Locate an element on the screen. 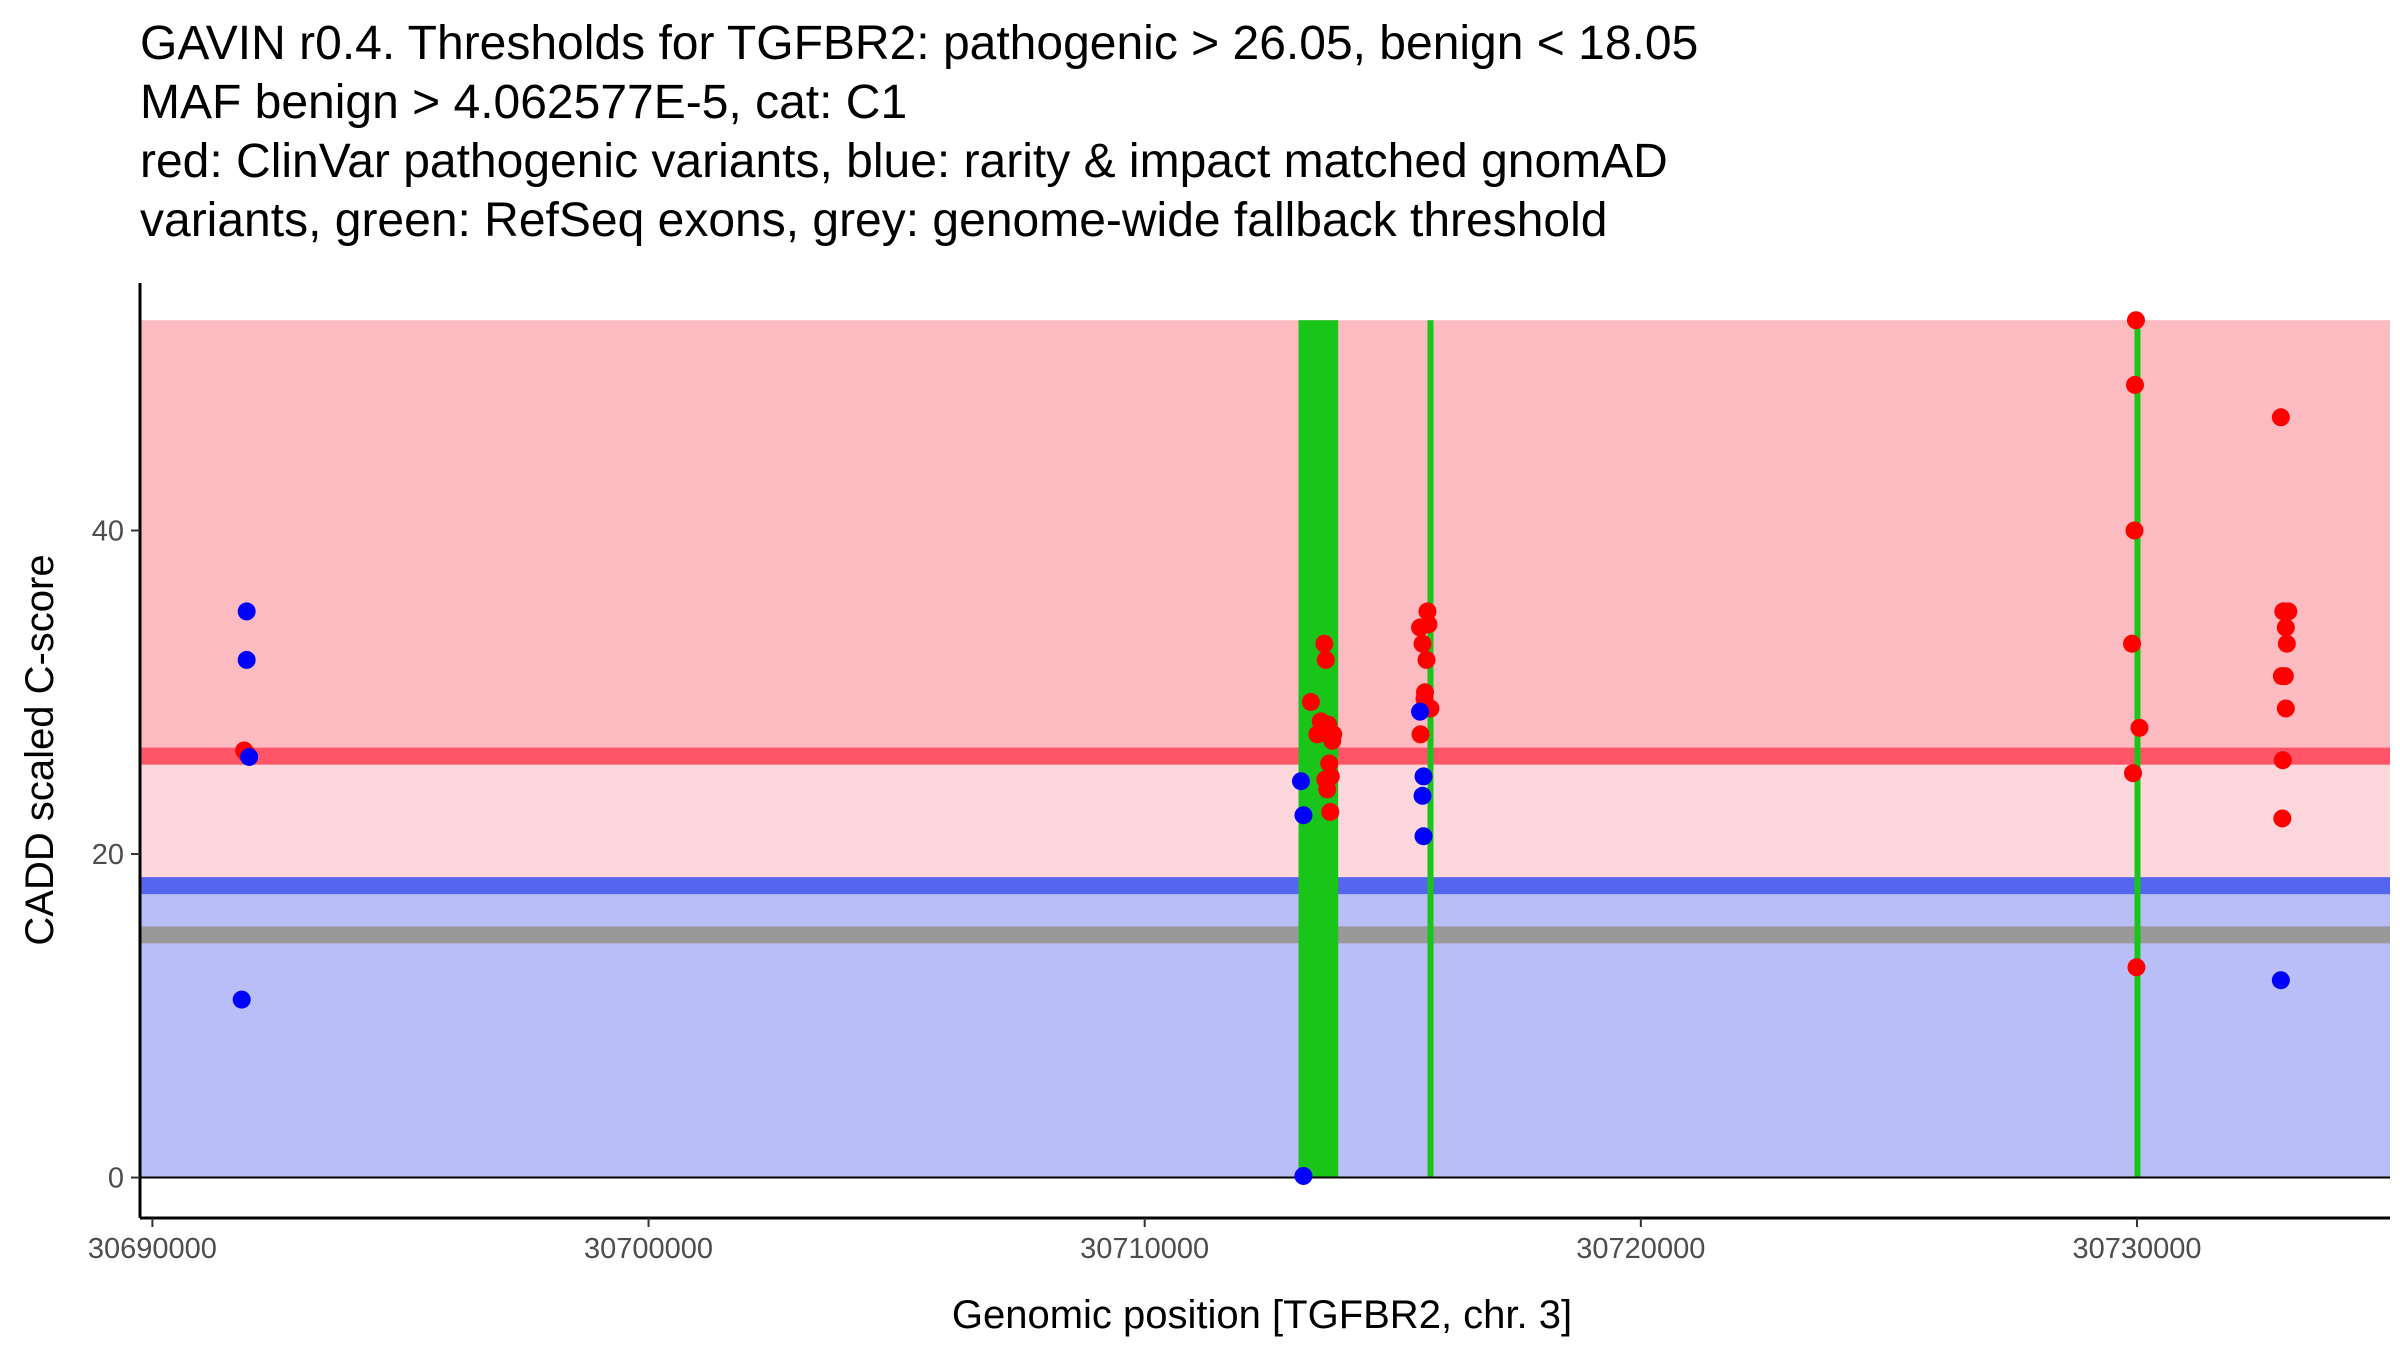  x-tick-label-2: 30700000 is located at coordinates (648, 1249).